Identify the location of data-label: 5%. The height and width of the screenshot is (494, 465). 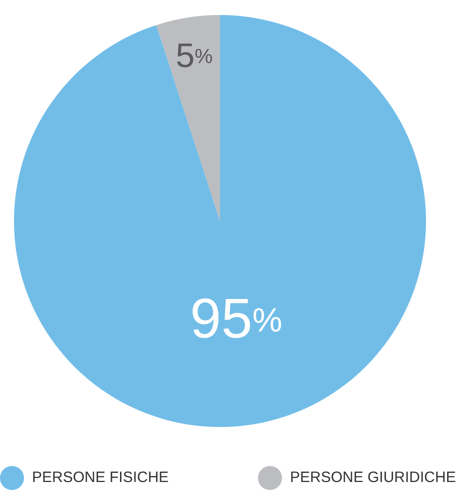
(194, 56).